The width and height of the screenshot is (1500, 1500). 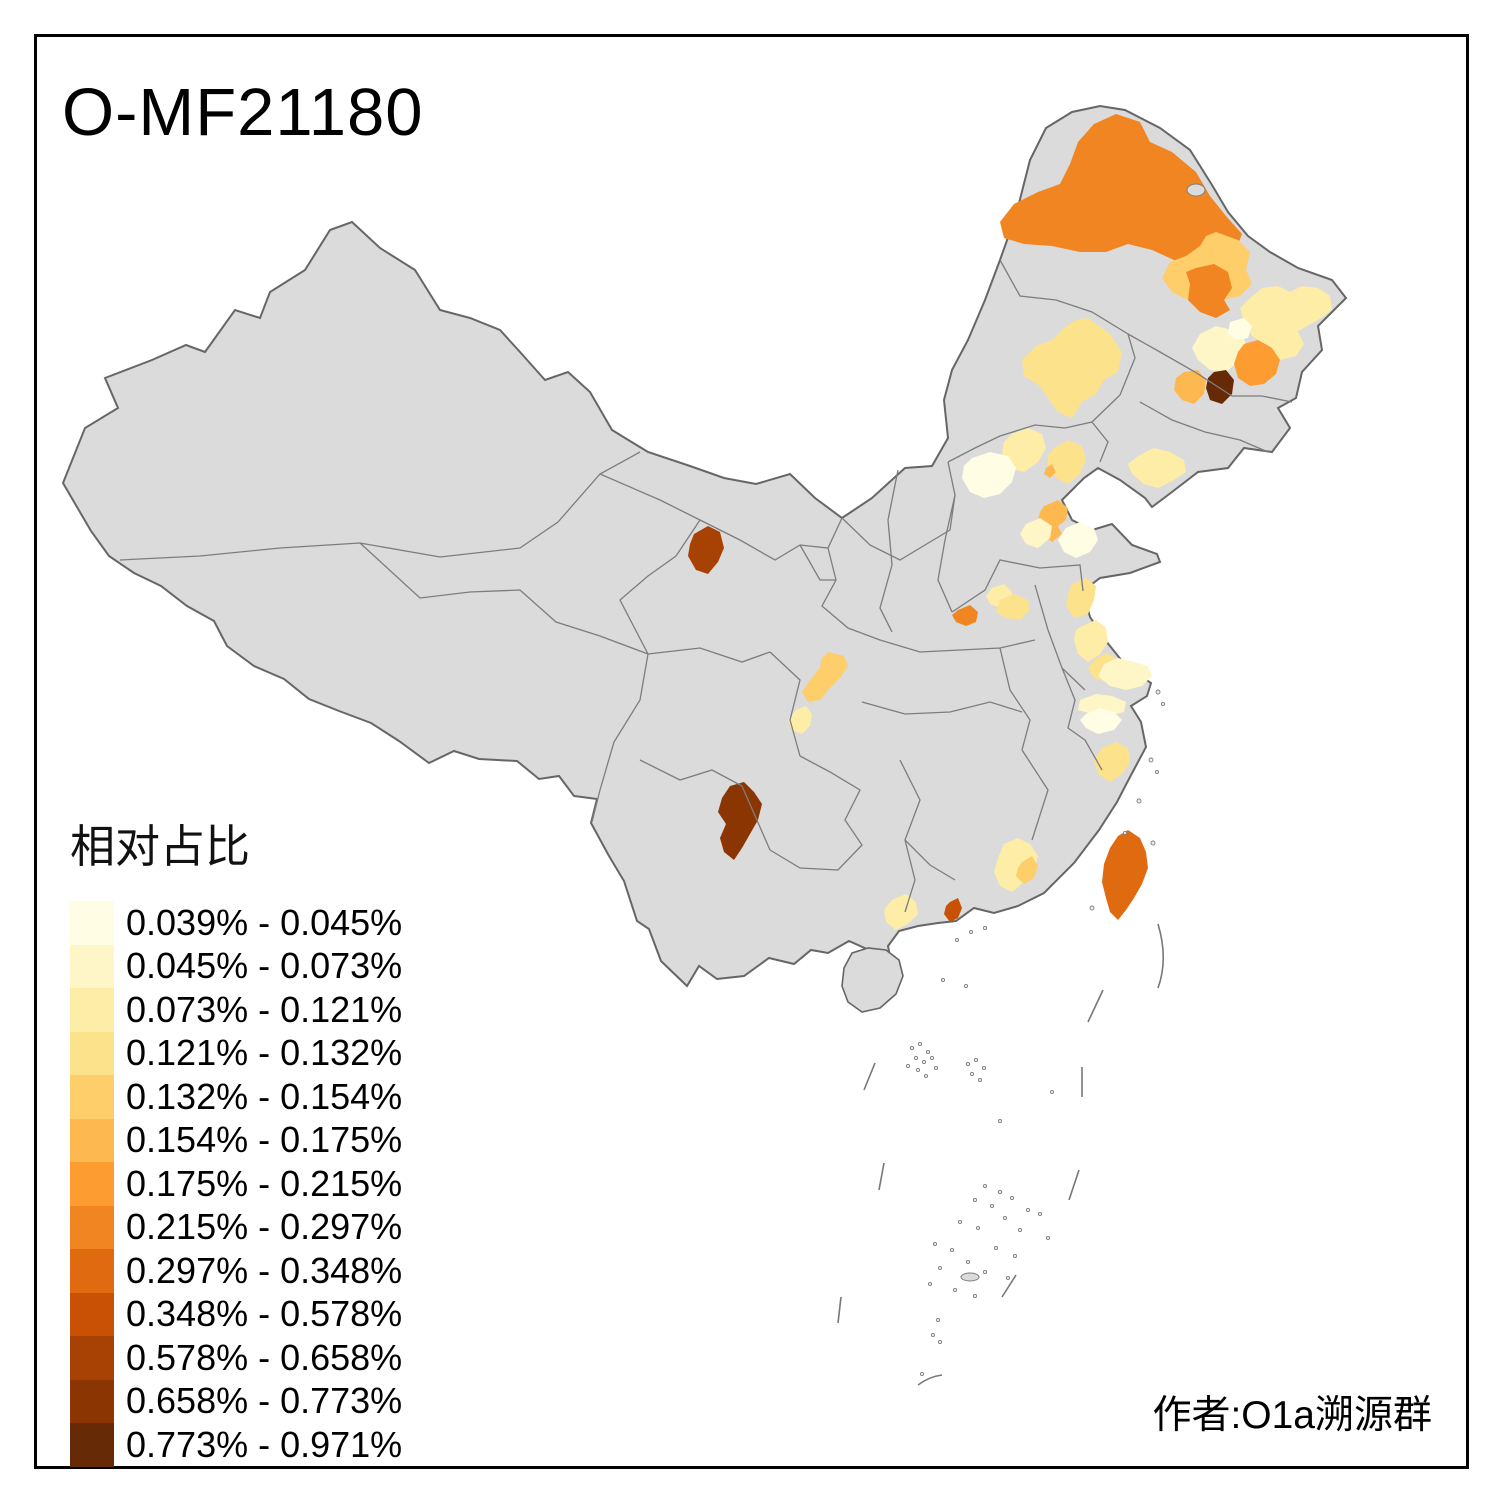 What do you see at coordinates (264, 1270) in the screenshot?
I see `legend-label: 0.297% - 0.348%` at bounding box center [264, 1270].